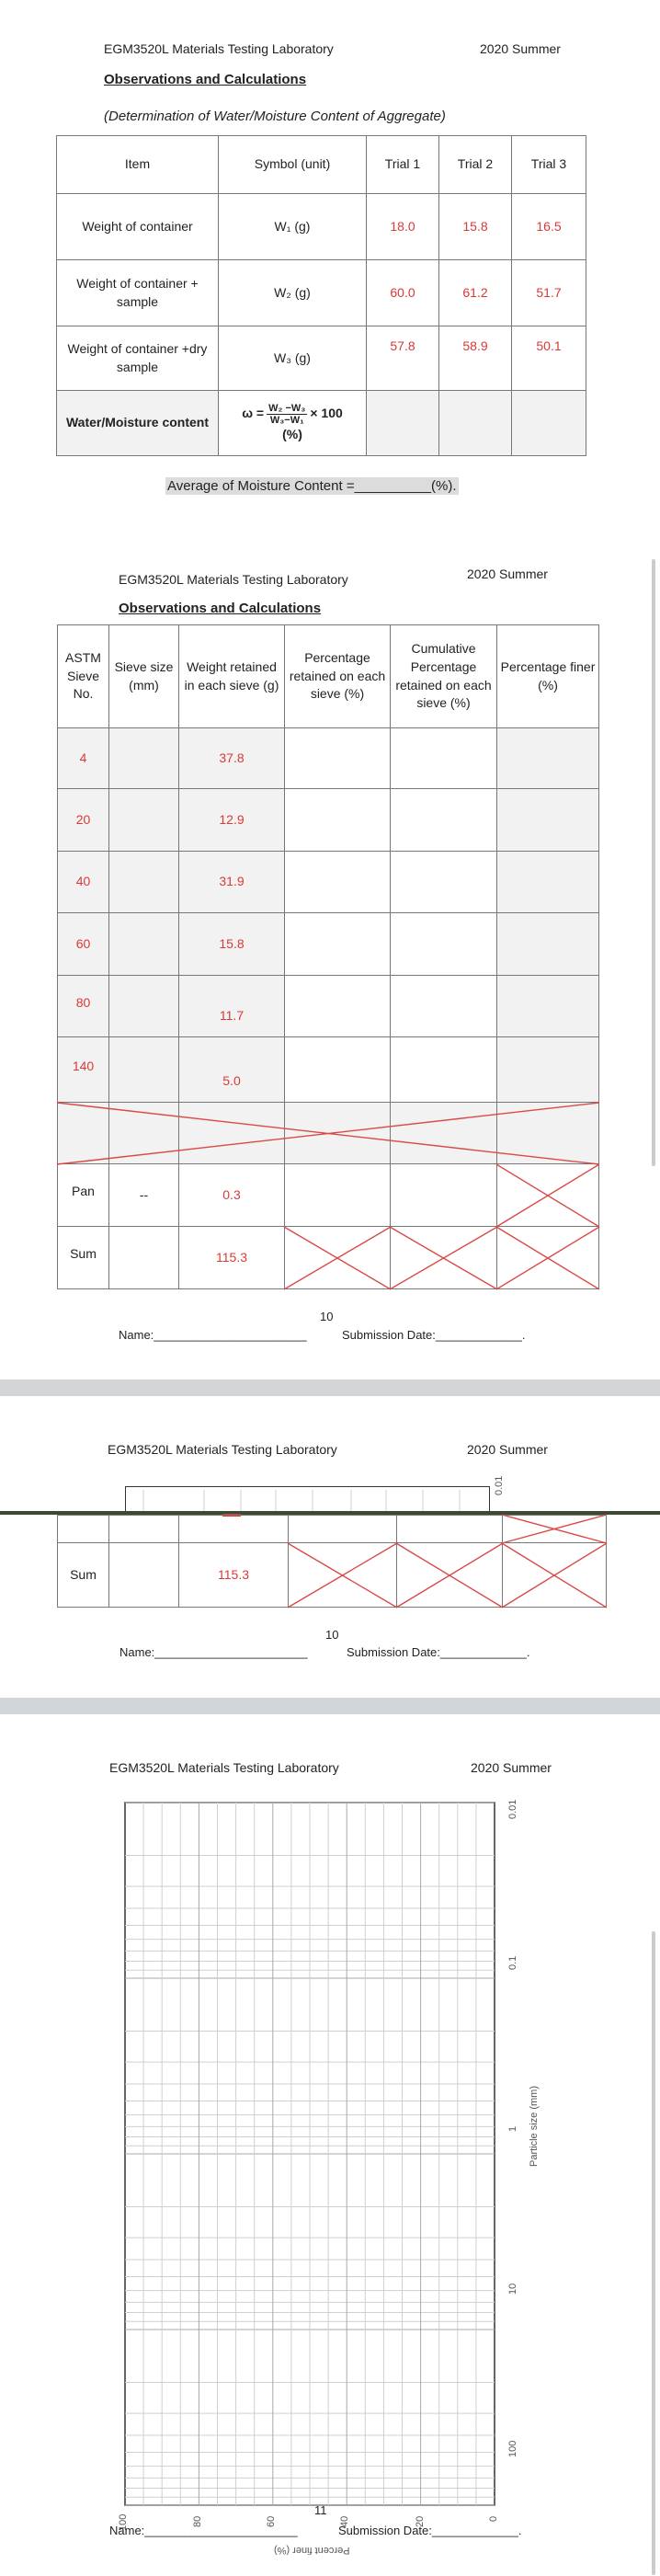 The image size is (660, 2576). Describe the element at coordinates (312, 2550) in the screenshot. I see `y-axis-label: Percent finer (%)` at that location.